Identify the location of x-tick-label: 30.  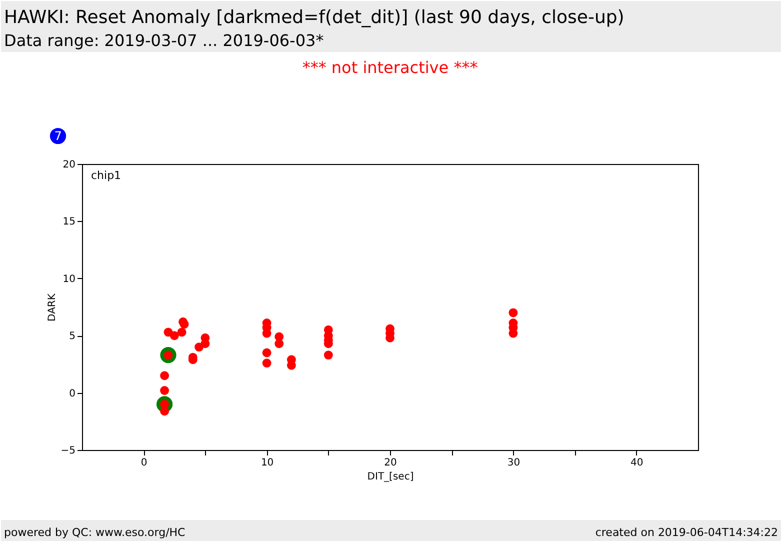
(513, 463).